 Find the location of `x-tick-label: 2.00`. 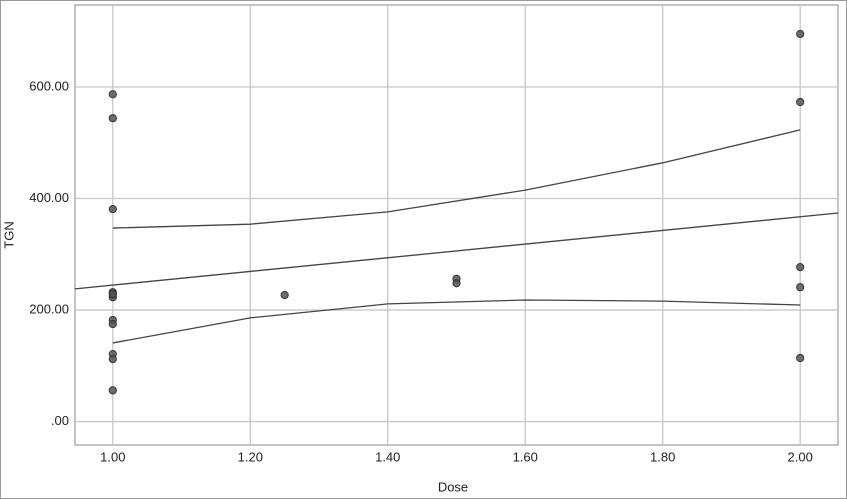

x-tick-label: 2.00 is located at coordinates (800, 456).